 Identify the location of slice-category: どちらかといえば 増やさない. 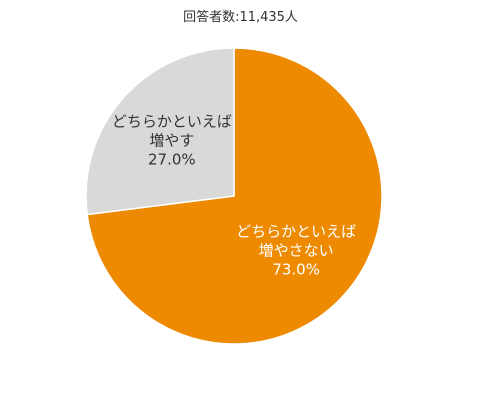
(296, 241).